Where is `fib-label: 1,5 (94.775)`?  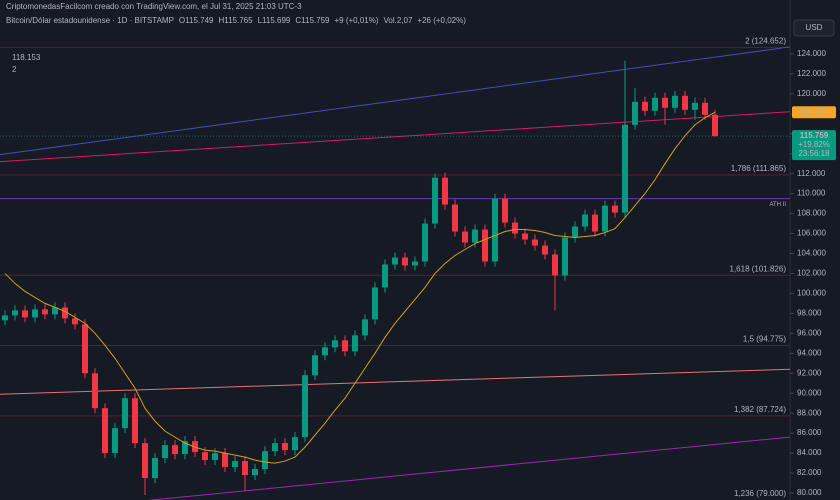 fib-label: 1,5 (94.775) is located at coordinates (764, 339).